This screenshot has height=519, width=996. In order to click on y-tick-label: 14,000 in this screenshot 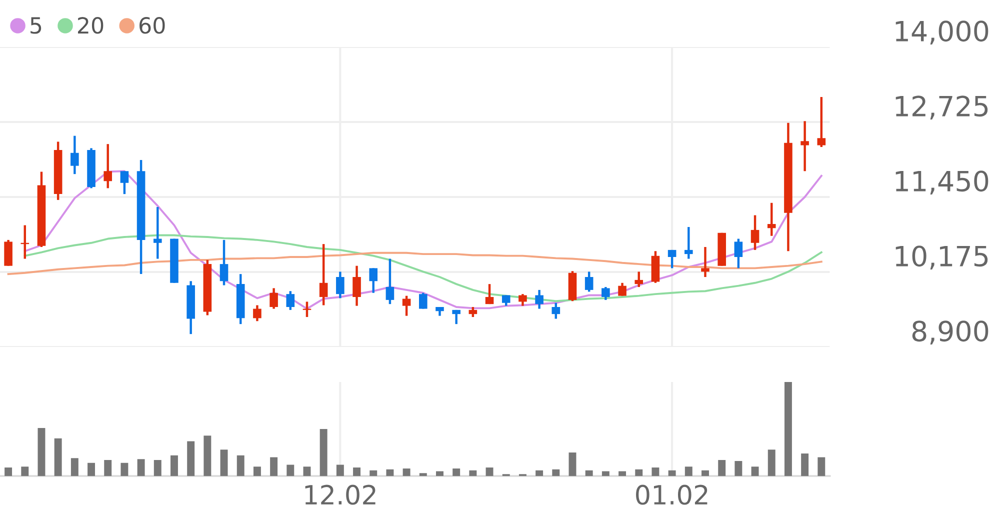, I will do `click(942, 32)`.